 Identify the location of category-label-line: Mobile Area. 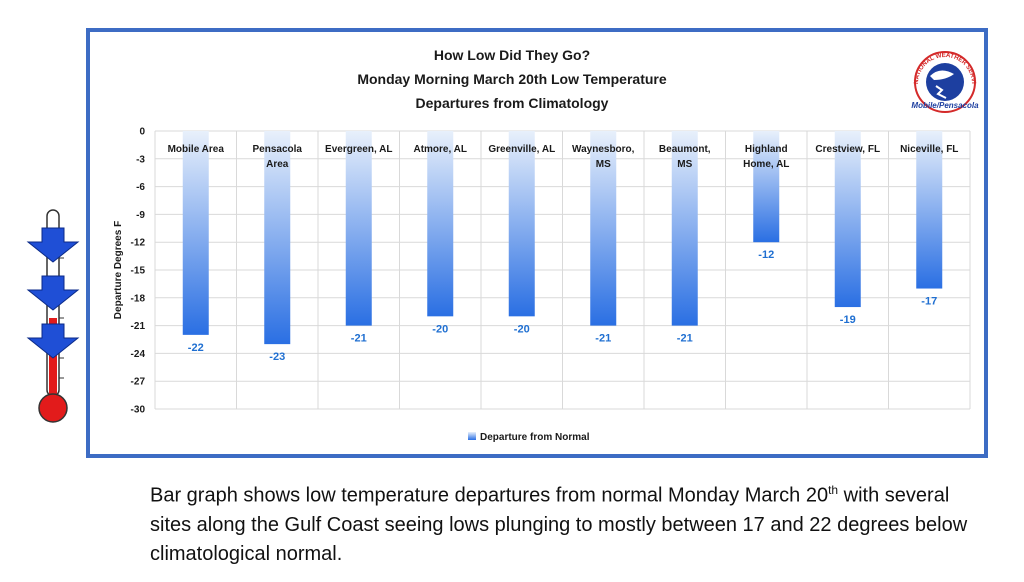
(196, 149).